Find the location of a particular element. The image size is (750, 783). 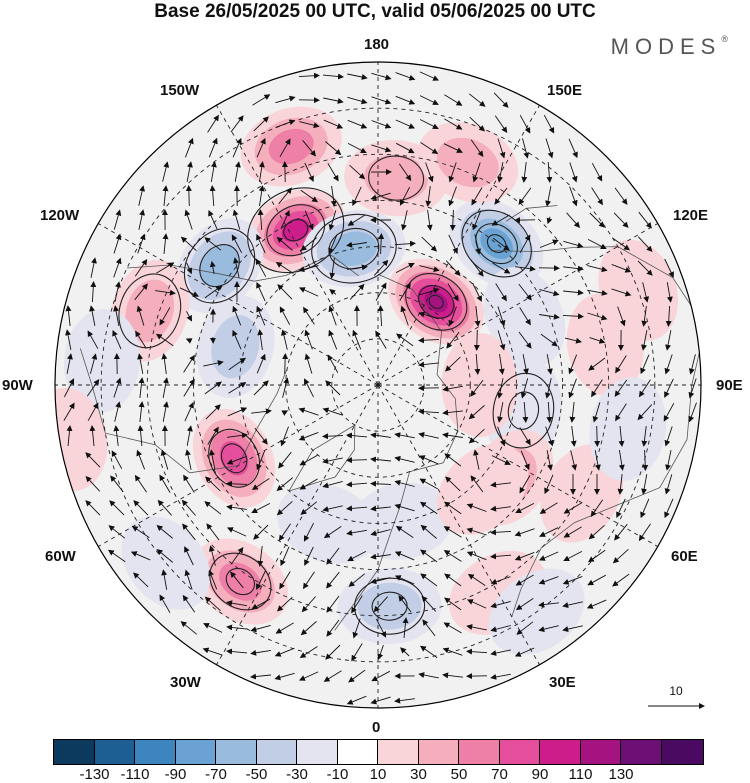

lon-label-120w: 120W is located at coordinates (60, 215).